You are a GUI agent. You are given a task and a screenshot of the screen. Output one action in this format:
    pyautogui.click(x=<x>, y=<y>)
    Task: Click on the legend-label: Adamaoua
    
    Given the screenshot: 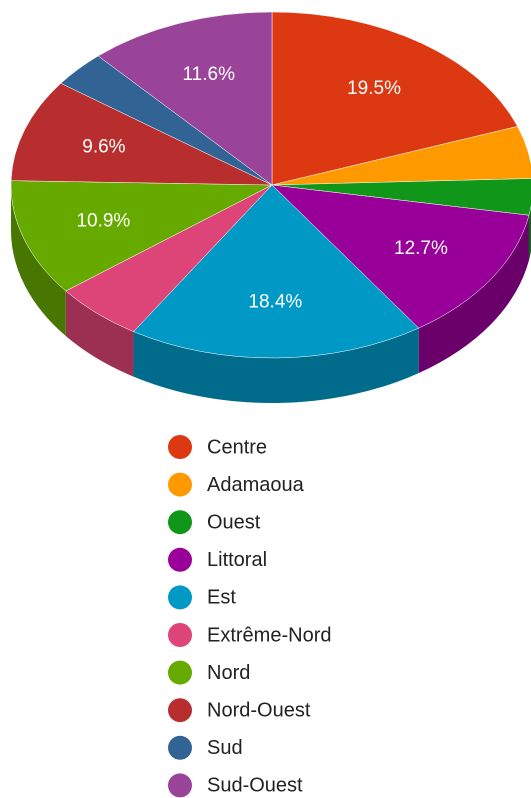 What is the action you would take?
    pyautogui.click(x=256, y=485)
    